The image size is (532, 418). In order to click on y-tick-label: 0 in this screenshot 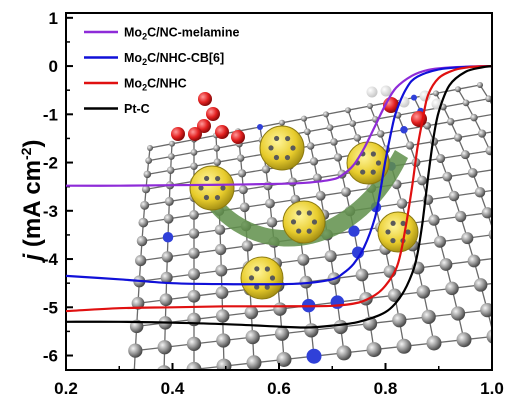, I will do `click(53, 66)`.